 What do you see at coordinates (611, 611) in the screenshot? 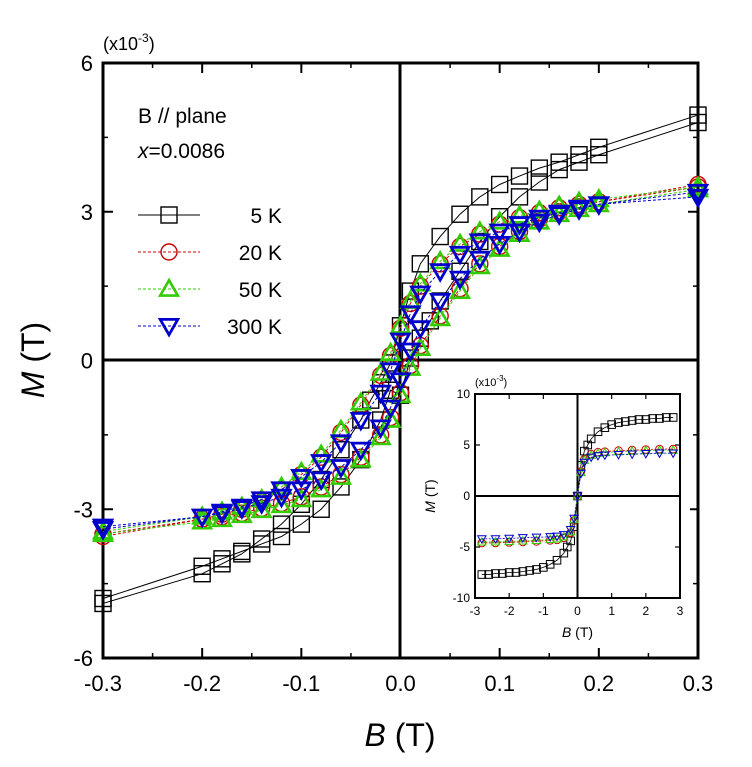
I see `inset-x-tick-label: 1` at bounding box center [611, 611].